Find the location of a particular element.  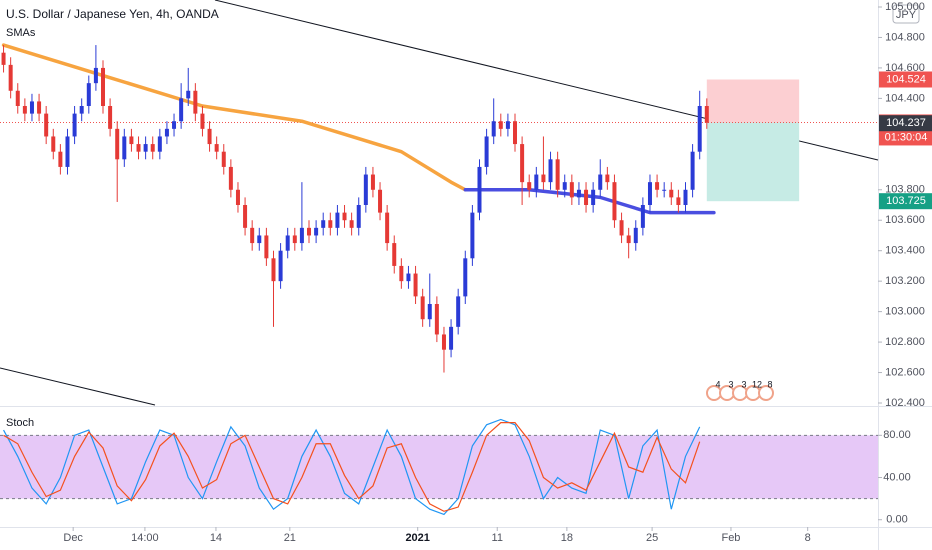

x-tick-label: 8 is located at coordinates (808, 538).